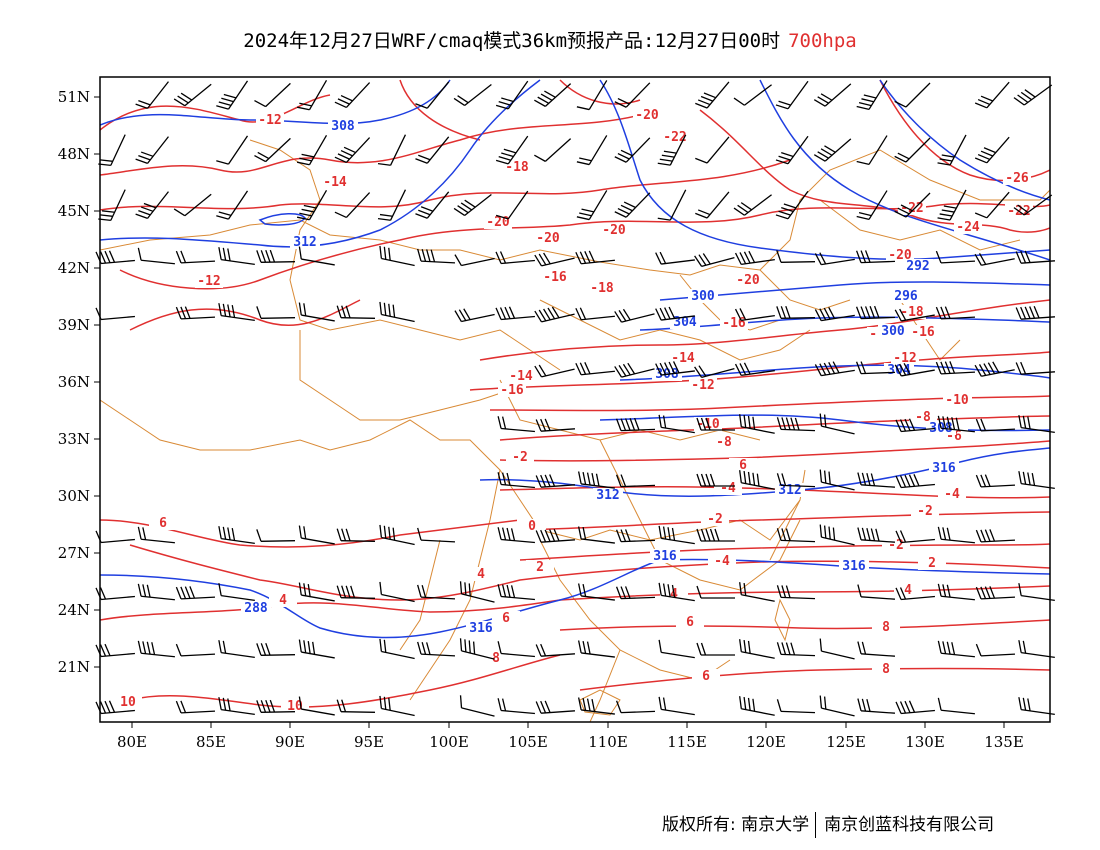 This screenshot has height=850, width=1100. What do you see at coordinates (517, 167) in the screenshot?
I see `temperature-label: -18` at bounding box center [517, 167].